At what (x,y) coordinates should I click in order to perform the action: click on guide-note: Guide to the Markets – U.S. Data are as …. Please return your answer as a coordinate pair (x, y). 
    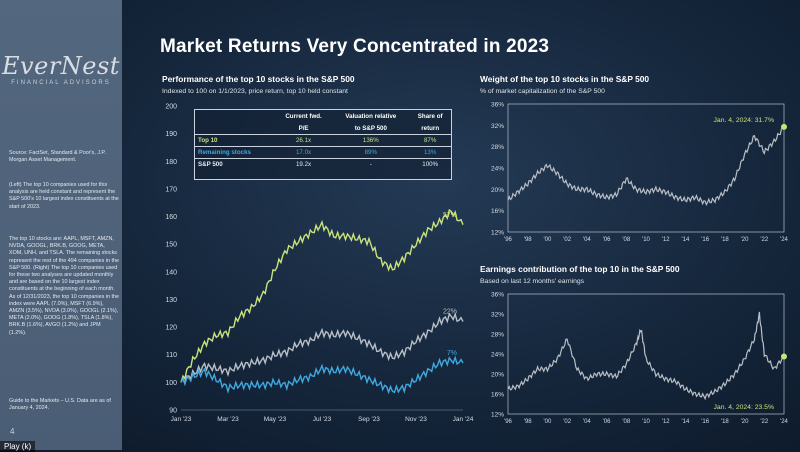
    Looking at the image, I should click on (60, 405).